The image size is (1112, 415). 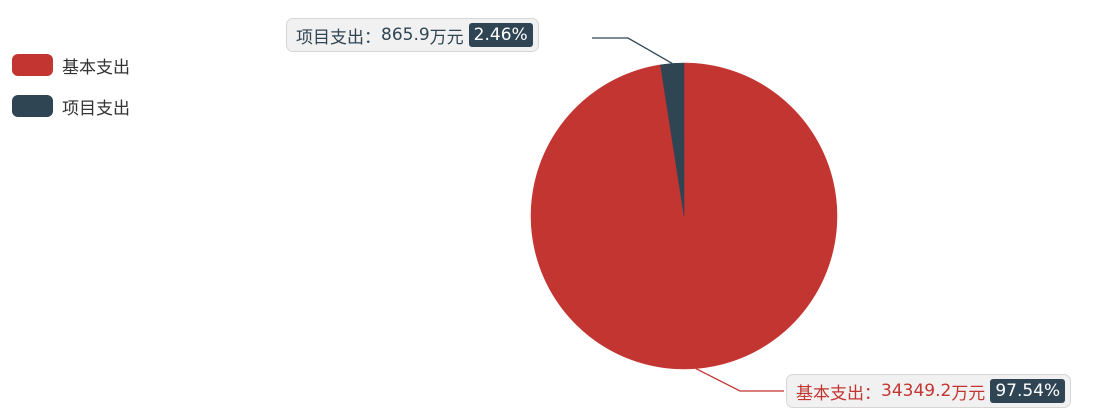 I want to click on legend-item-basic: 基本支出, so click(x=71, y=66).